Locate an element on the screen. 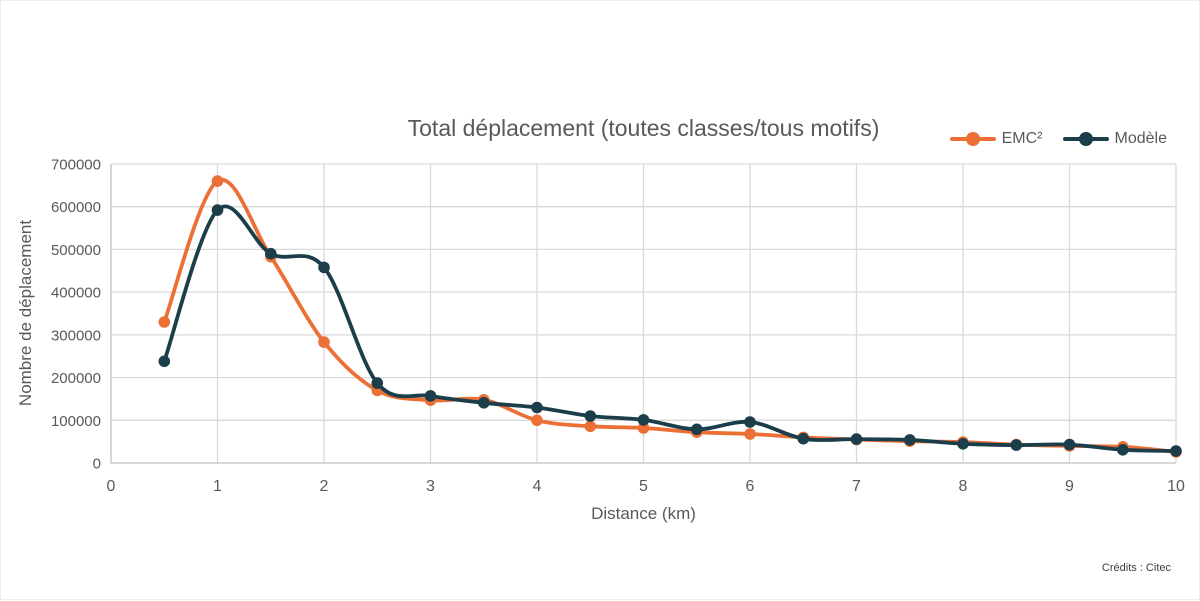 The image size is (1200, 601). legend-label-emc2: EMC² is located at coordinates (1022, 138).